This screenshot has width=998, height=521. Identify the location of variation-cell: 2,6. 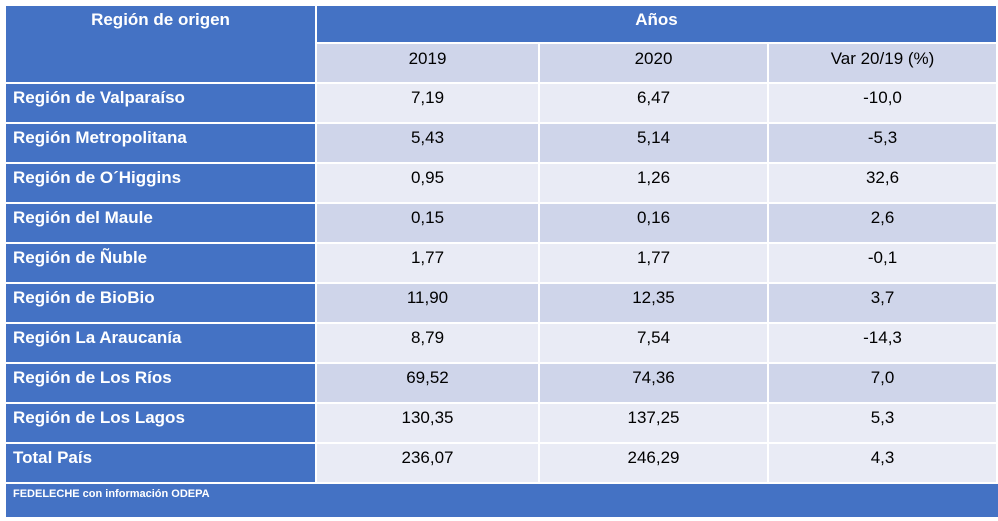
(883, 224).